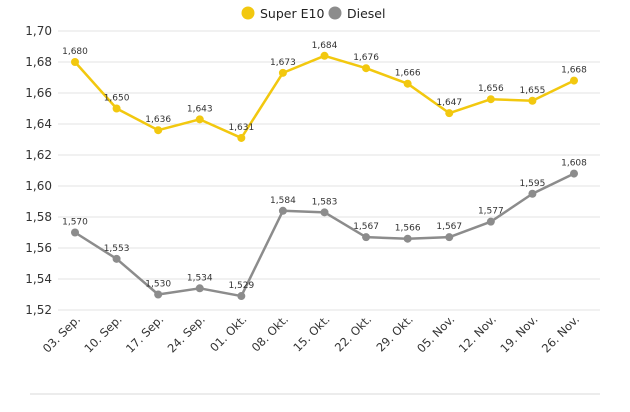 This screenshot has height=412, width=630. Describe the element at coordinates (449, 103) in the screenshot. I see `data-label: 1,647` at that location.